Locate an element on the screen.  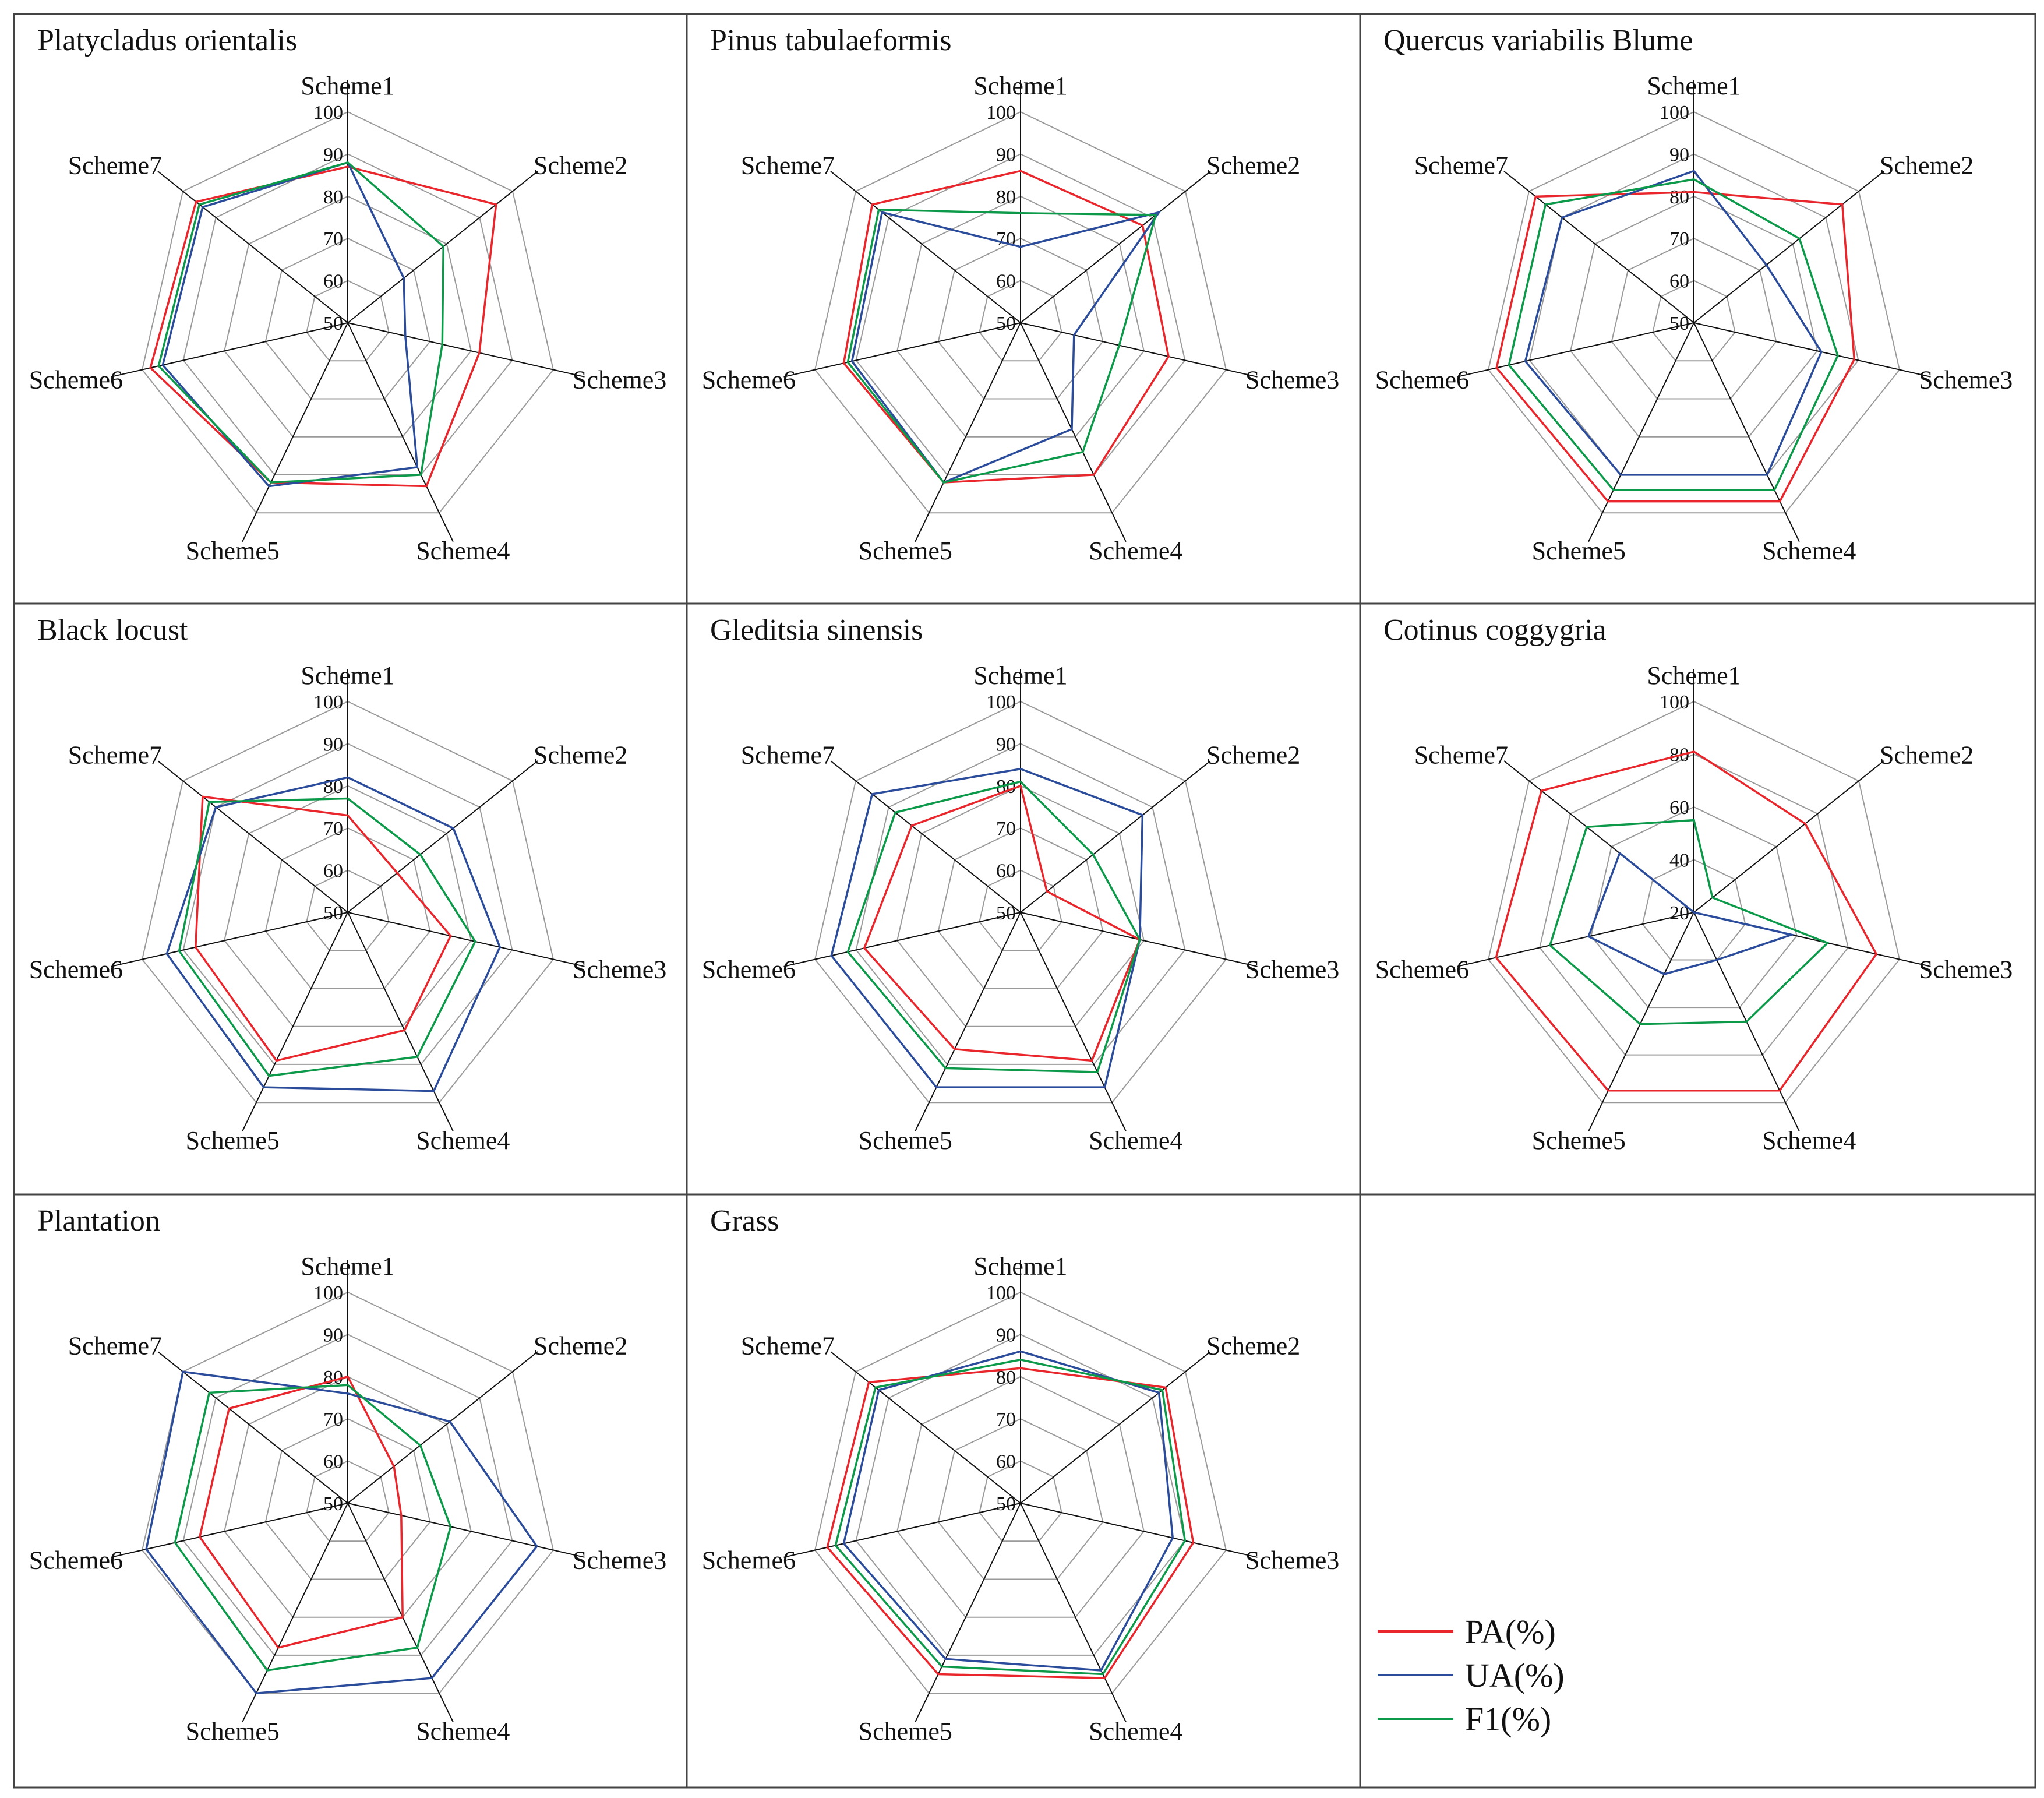
panel-title: Grass is located at coordinates (744, 1221).